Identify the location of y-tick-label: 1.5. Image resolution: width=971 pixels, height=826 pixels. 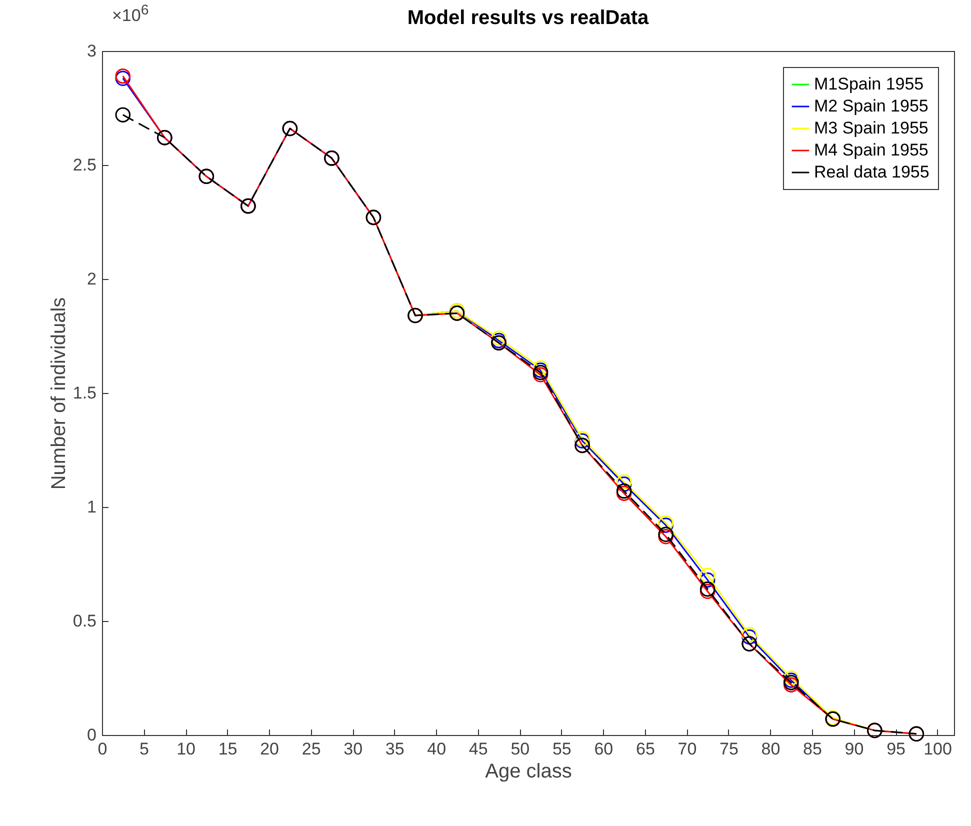
(84, 393).